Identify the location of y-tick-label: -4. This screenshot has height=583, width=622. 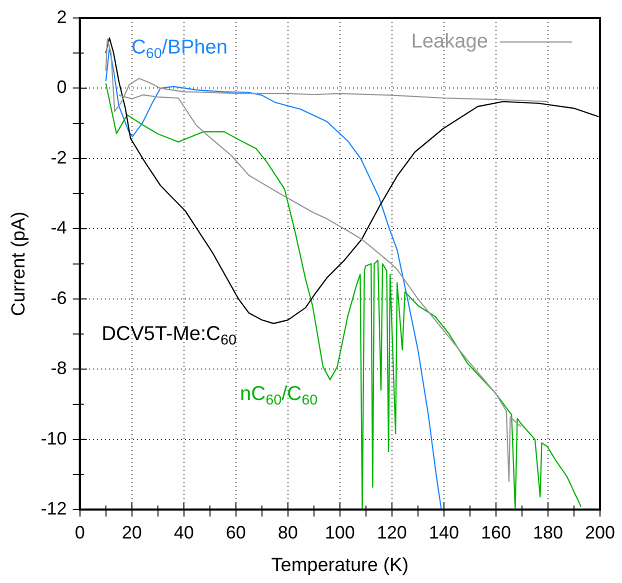
(58, 228).